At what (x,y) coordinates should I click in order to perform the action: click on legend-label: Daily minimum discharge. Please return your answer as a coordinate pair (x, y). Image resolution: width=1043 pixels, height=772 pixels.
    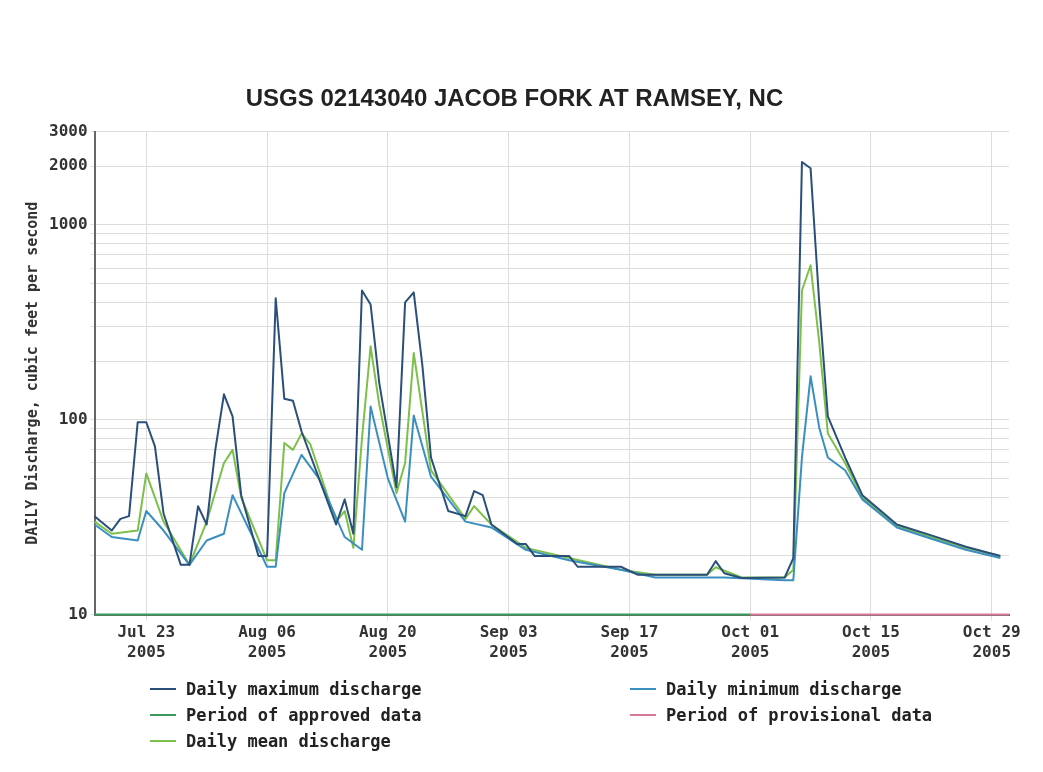
    Looking at the image, I should click on (784, 689).